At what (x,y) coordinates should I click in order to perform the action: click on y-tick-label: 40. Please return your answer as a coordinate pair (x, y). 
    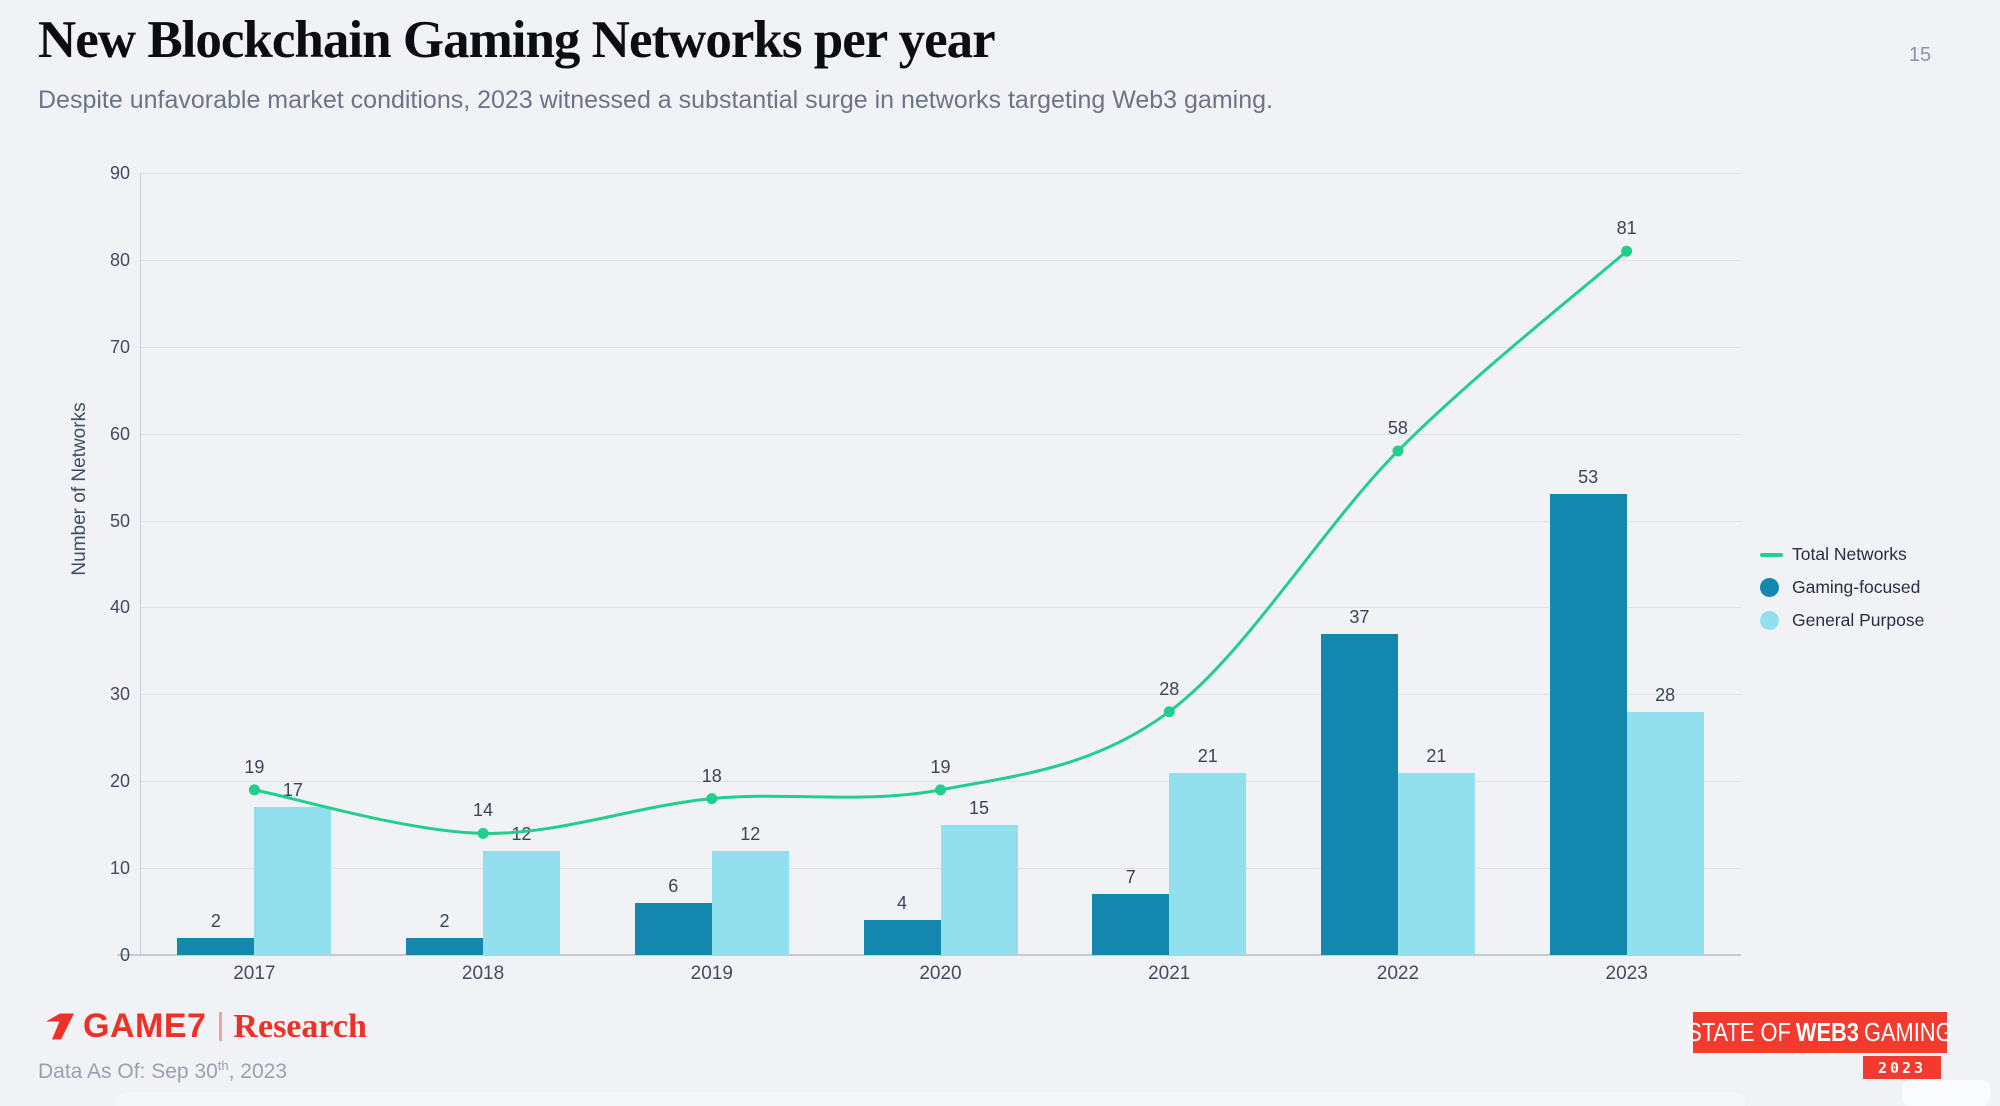
    Looking at the image, I should click on (119, 607).